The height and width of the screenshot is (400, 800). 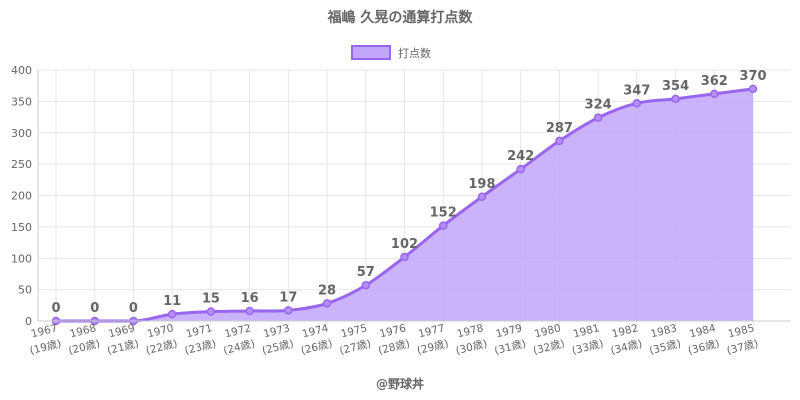 I want to click on x-tick-age: (27歳), so click(x=355, y=347).